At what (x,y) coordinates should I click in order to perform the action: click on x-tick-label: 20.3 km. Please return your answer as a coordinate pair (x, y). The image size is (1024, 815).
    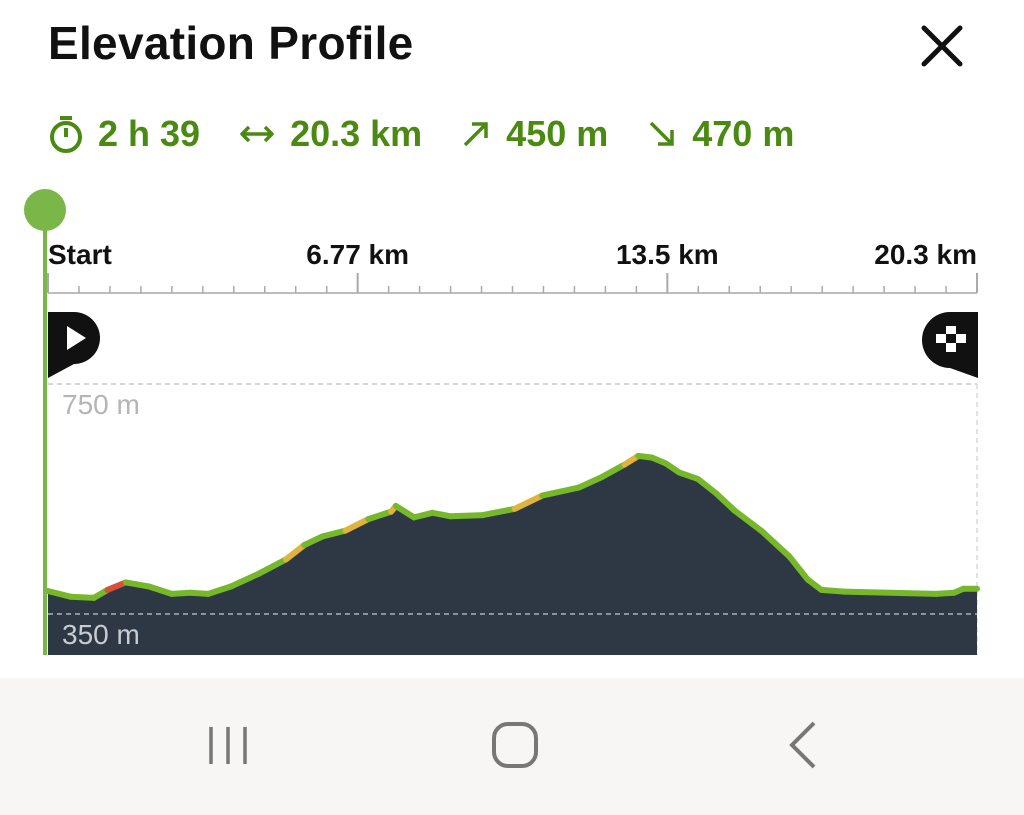
    Looking at the image, I should click on (925, 254).